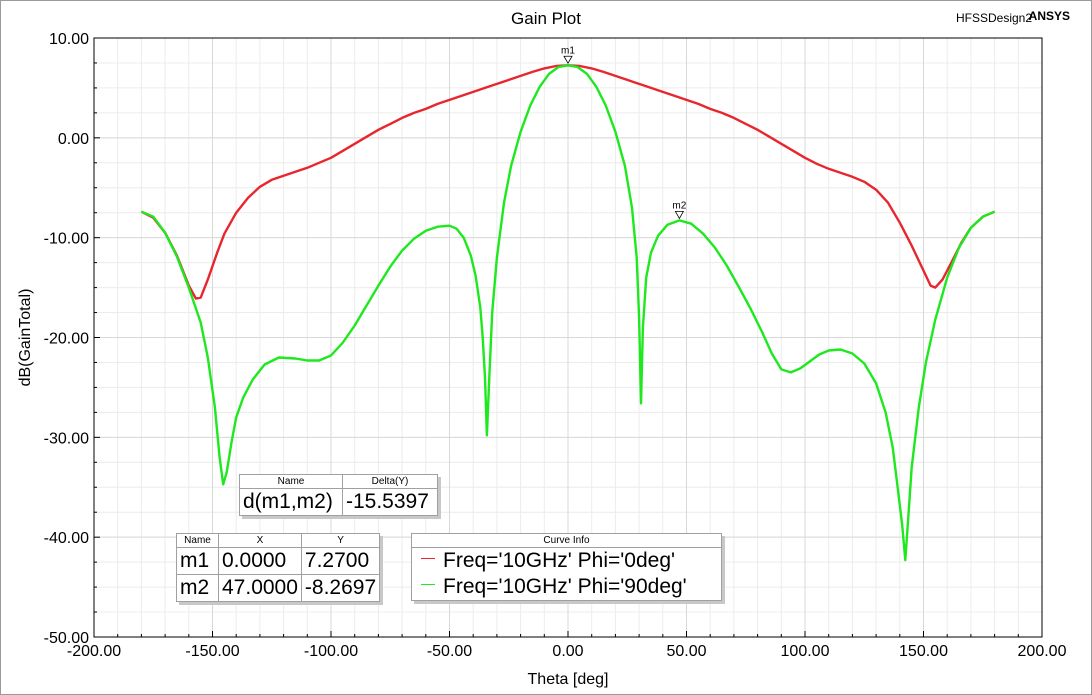 The height and width of the screenshot is (695, 1092). I want to click on x-tick-label: 0.00, so click(567, 651).